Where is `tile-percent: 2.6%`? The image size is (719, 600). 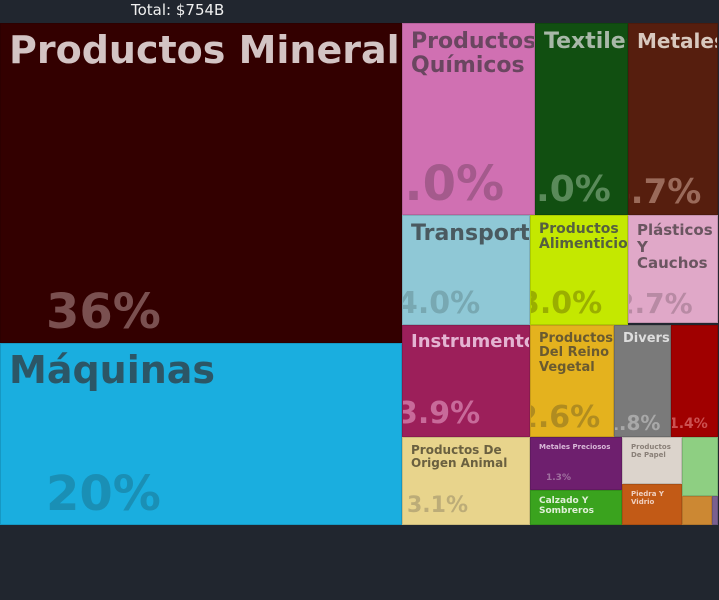
tile-percent: 2.6% is located at coordinates (566, 417).